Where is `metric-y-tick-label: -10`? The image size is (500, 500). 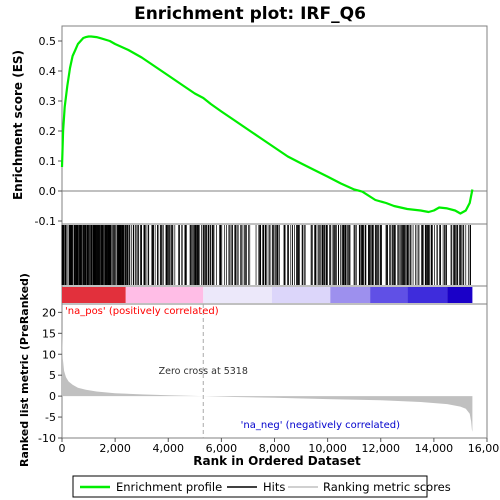
metric-y-tick-label: -10 is located at coordinates (47, 438).